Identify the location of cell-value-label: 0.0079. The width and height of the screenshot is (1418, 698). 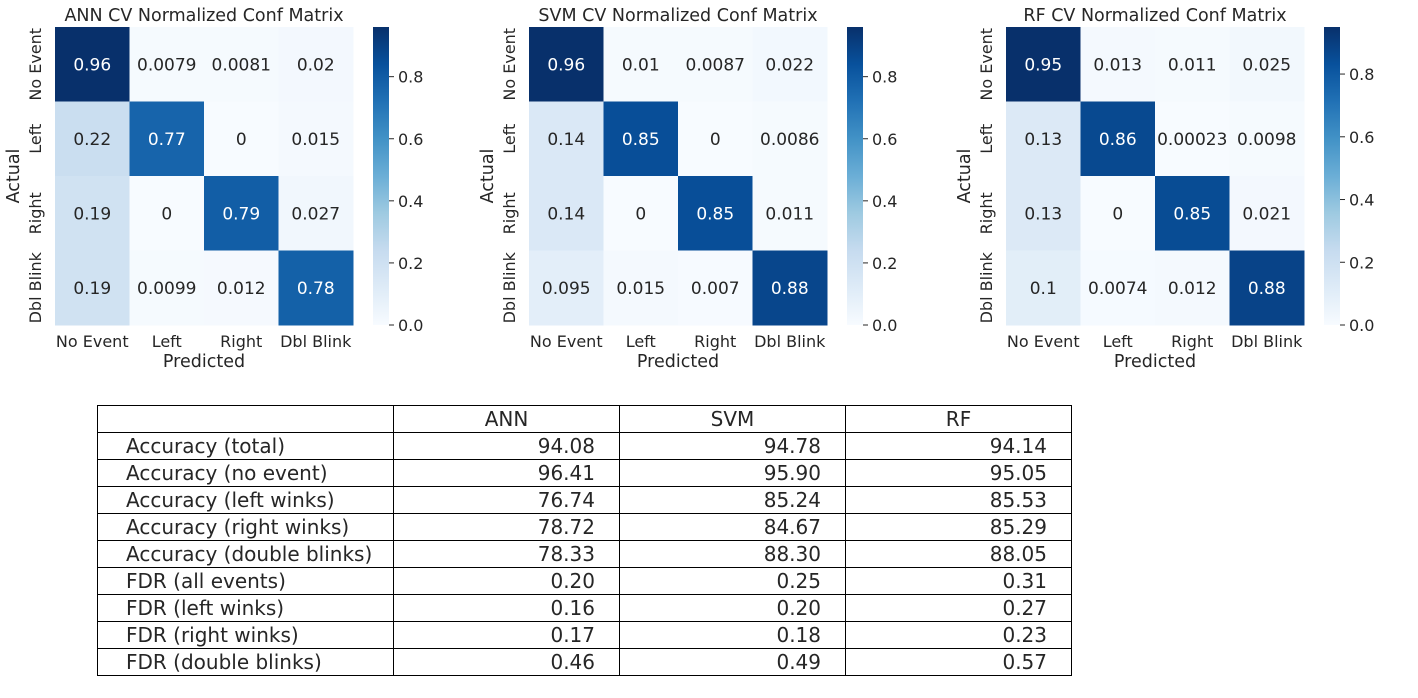
(166, 65).